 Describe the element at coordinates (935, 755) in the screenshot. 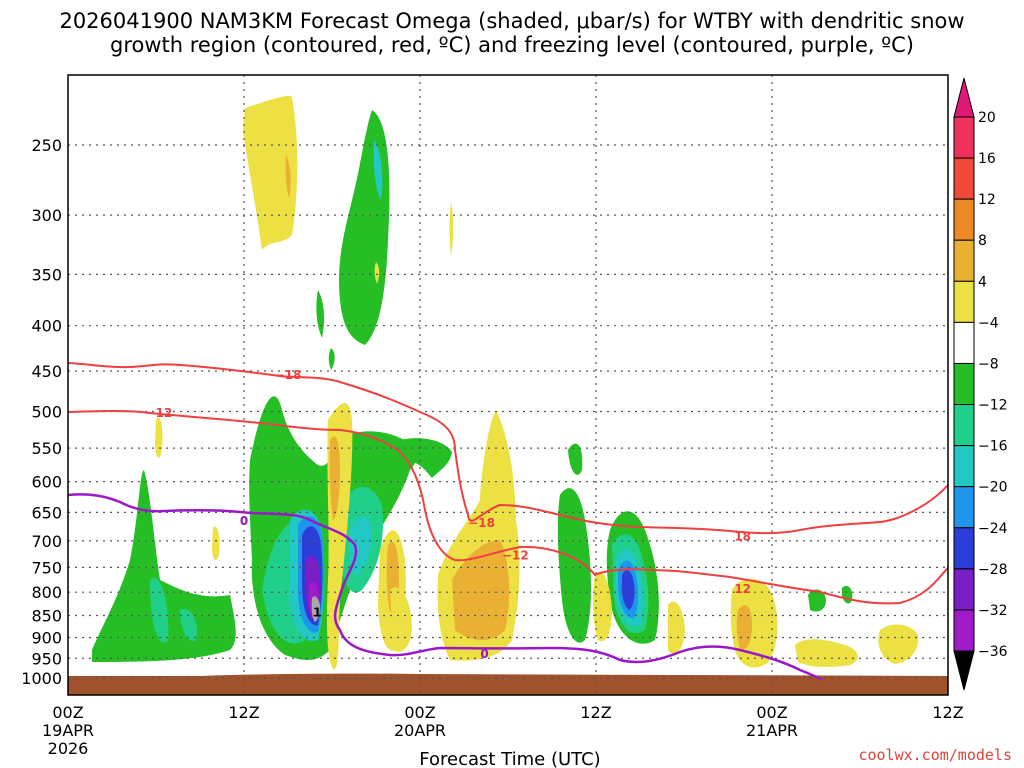

I see `credit-text: coolwx.com/models` at that location.